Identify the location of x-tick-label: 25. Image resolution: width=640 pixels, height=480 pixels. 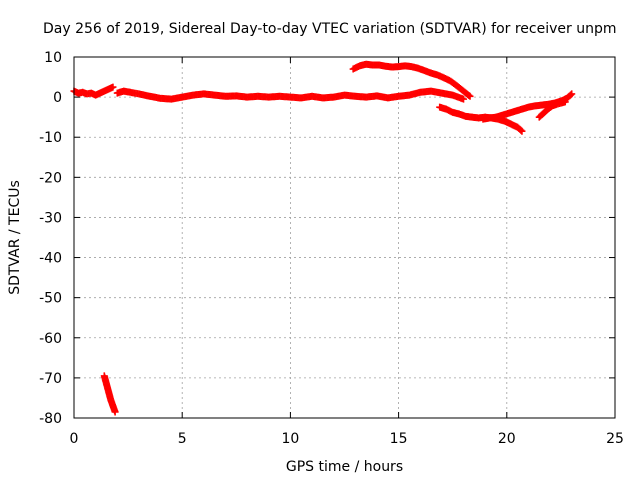
(615, 439).